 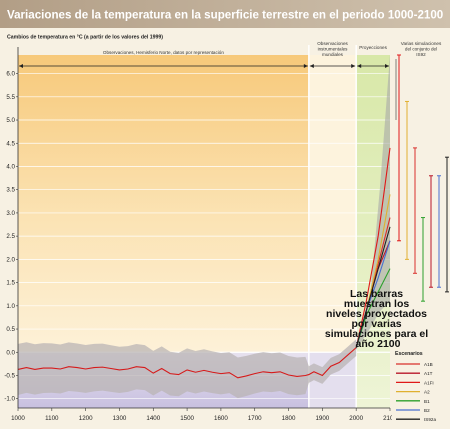 I want to click on x-tick-label: 1400, so click(x=153, y=418).